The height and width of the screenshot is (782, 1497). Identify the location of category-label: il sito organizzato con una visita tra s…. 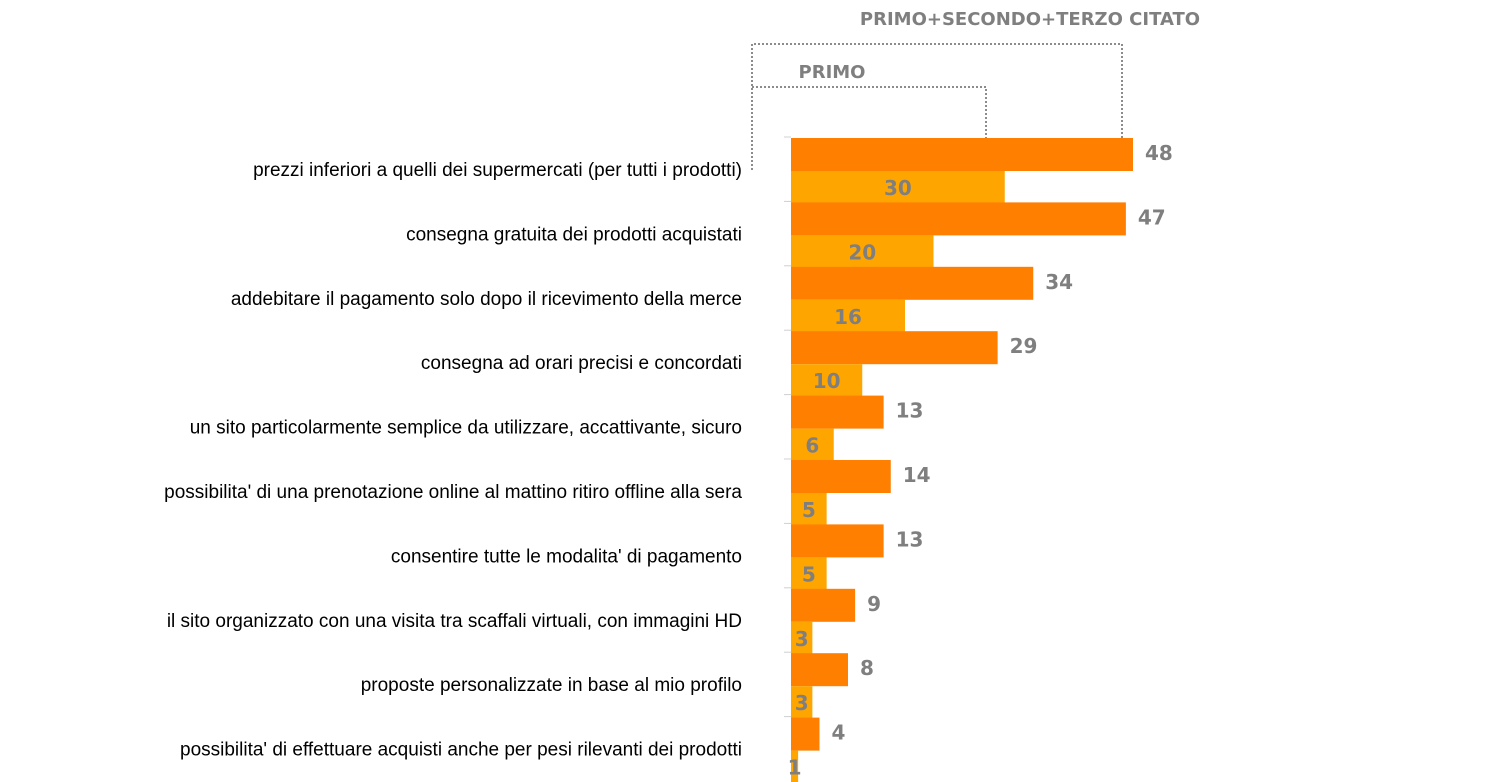
(454, 621).